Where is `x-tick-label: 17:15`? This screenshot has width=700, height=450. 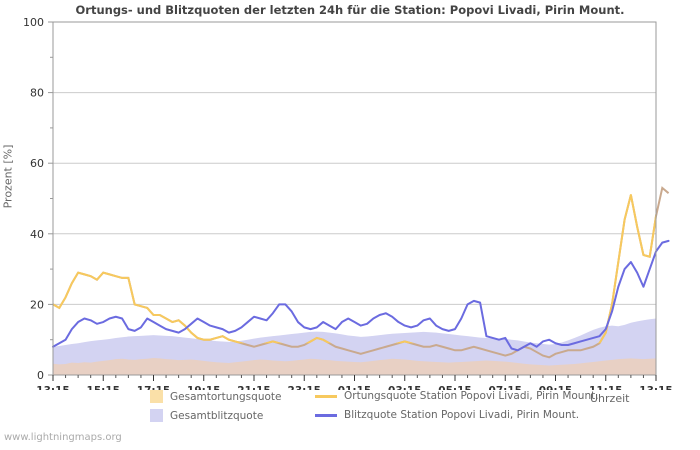
x-tick-label: 17:15 is located at coordinates (153, 387).